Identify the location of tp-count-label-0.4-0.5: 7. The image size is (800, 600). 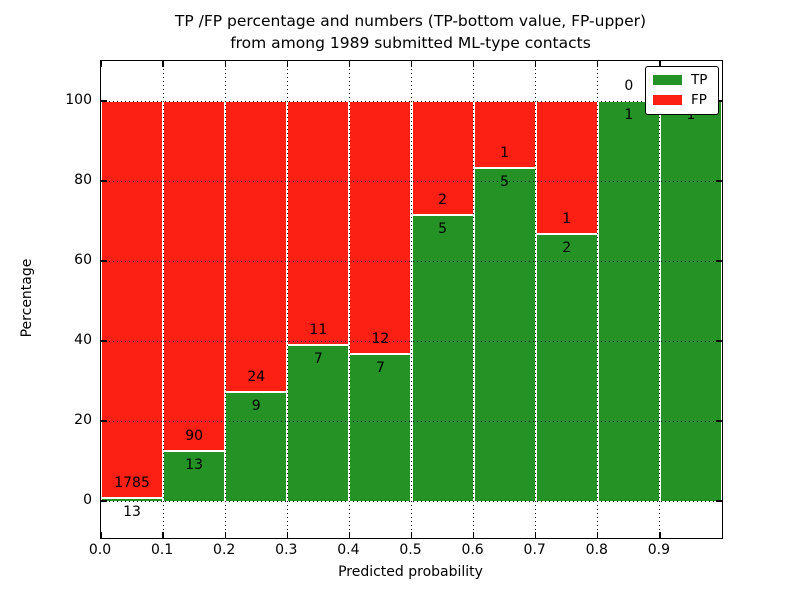
(380, 367).